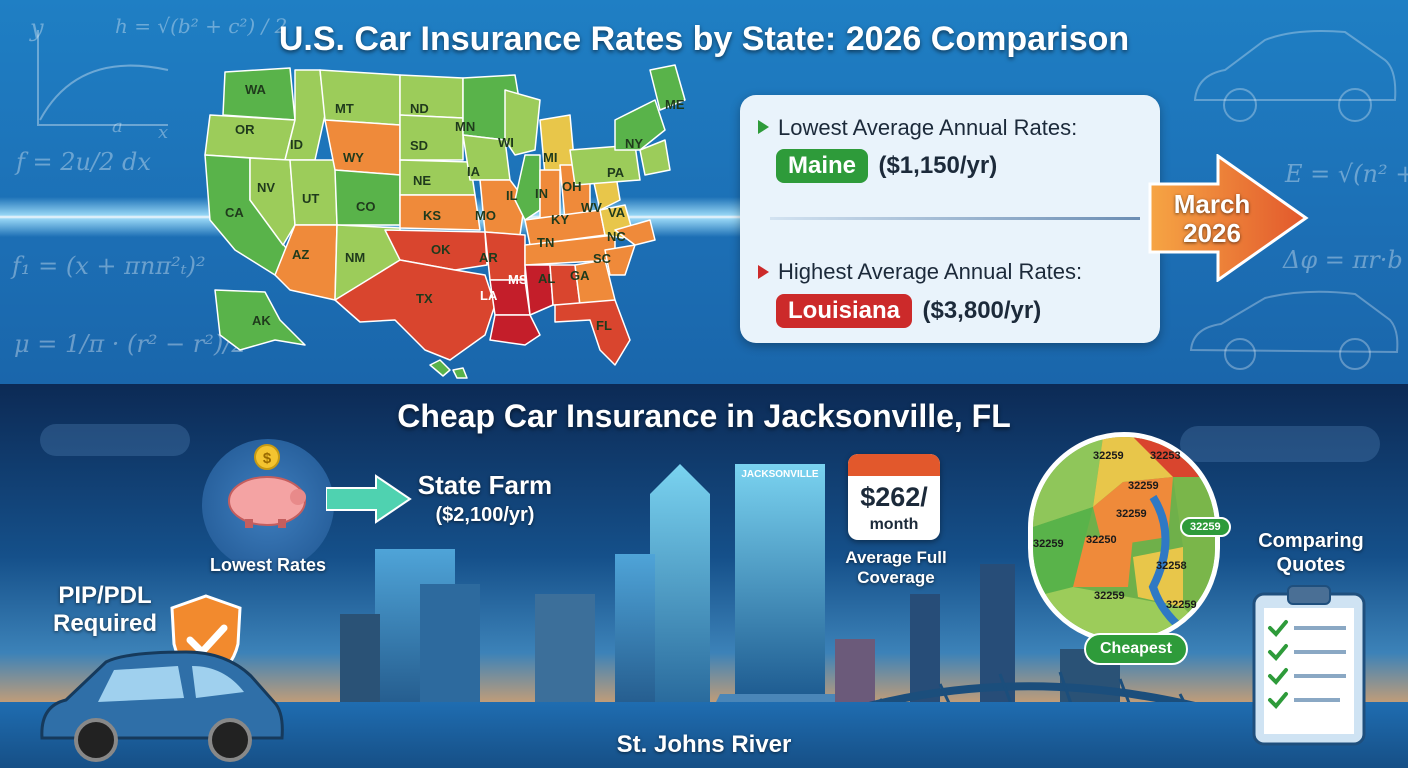 Image resolution: width=1408 pixels, height=768 pixels. What do you see at coordinates (604, 325) in the screenshot?
I see `state-label: FL` at bounding box center [604, 325].